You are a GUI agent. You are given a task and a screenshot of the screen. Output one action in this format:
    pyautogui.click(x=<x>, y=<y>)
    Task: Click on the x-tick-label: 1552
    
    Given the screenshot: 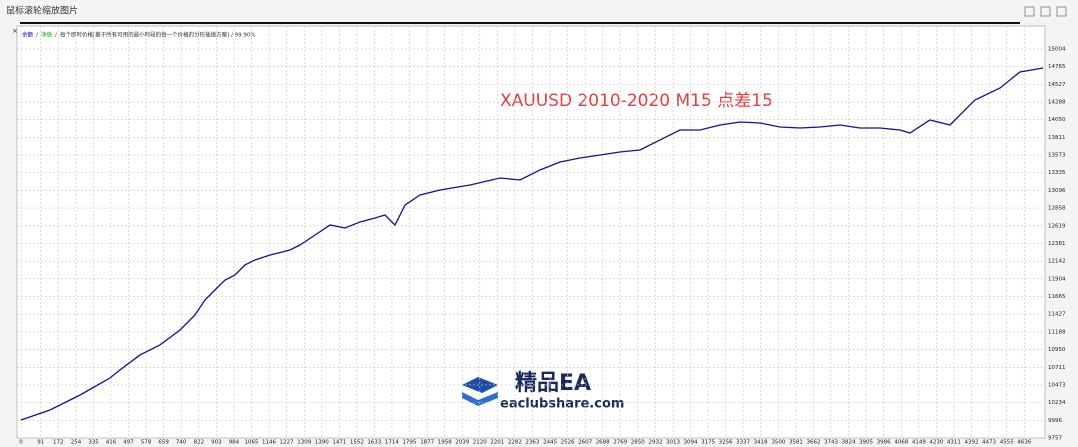 What is the action you would take?
    pyautogui.click(x=357, y=443)
    